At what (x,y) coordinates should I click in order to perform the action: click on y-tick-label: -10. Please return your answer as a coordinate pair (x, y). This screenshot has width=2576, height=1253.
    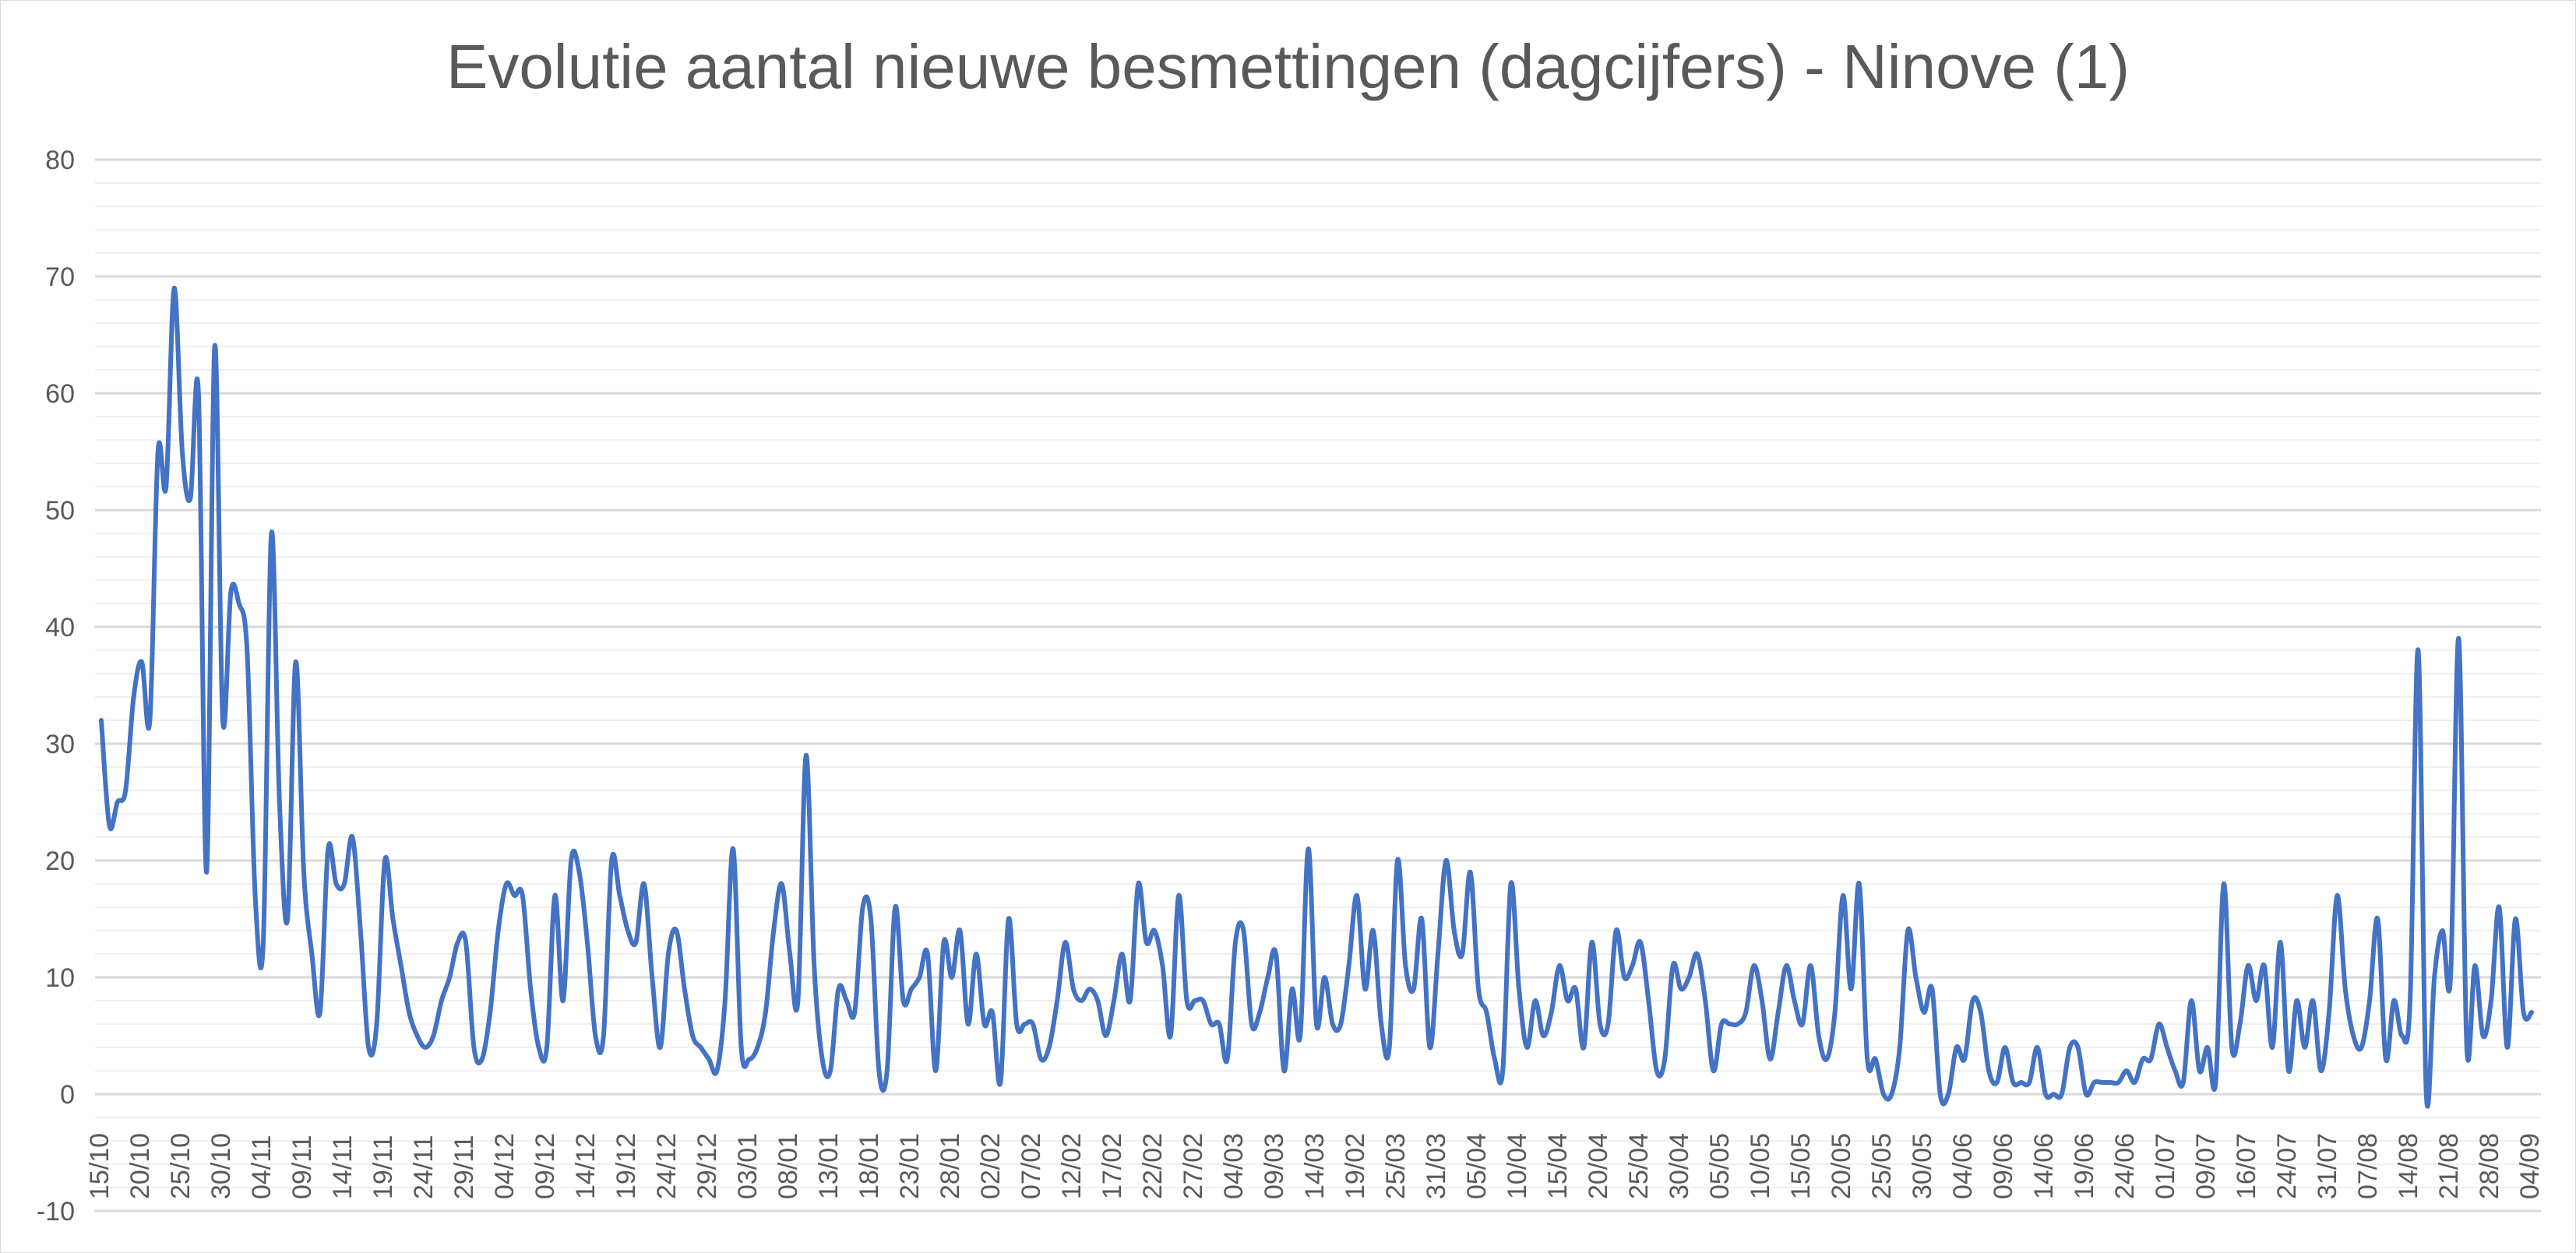
    Looking at the image, I should click on (56, 1212).